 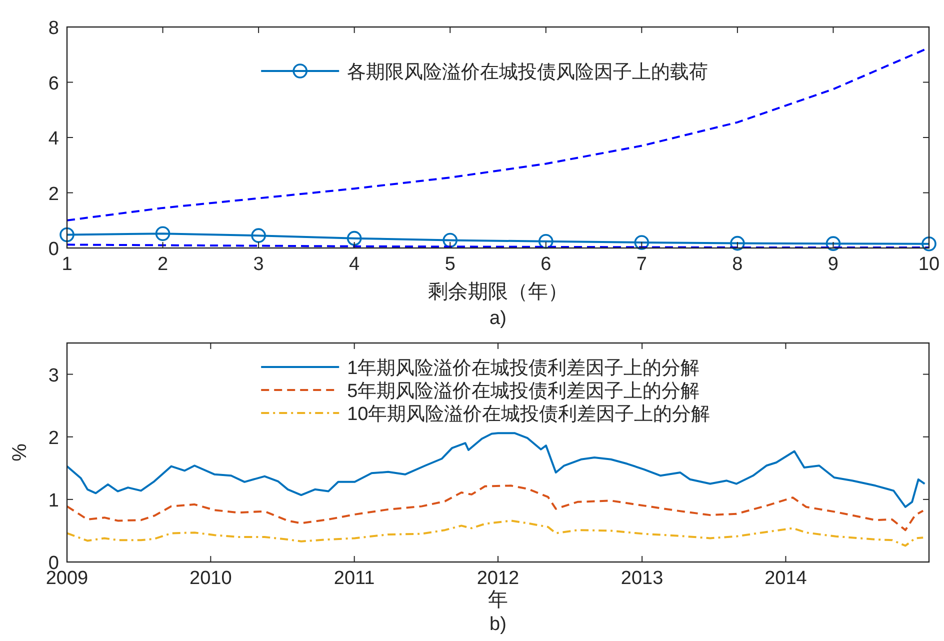 What do you see at coordinates (498, 600) in the screenshot?
I see `x-axis-title: 年` at bounding box center [498, 600].